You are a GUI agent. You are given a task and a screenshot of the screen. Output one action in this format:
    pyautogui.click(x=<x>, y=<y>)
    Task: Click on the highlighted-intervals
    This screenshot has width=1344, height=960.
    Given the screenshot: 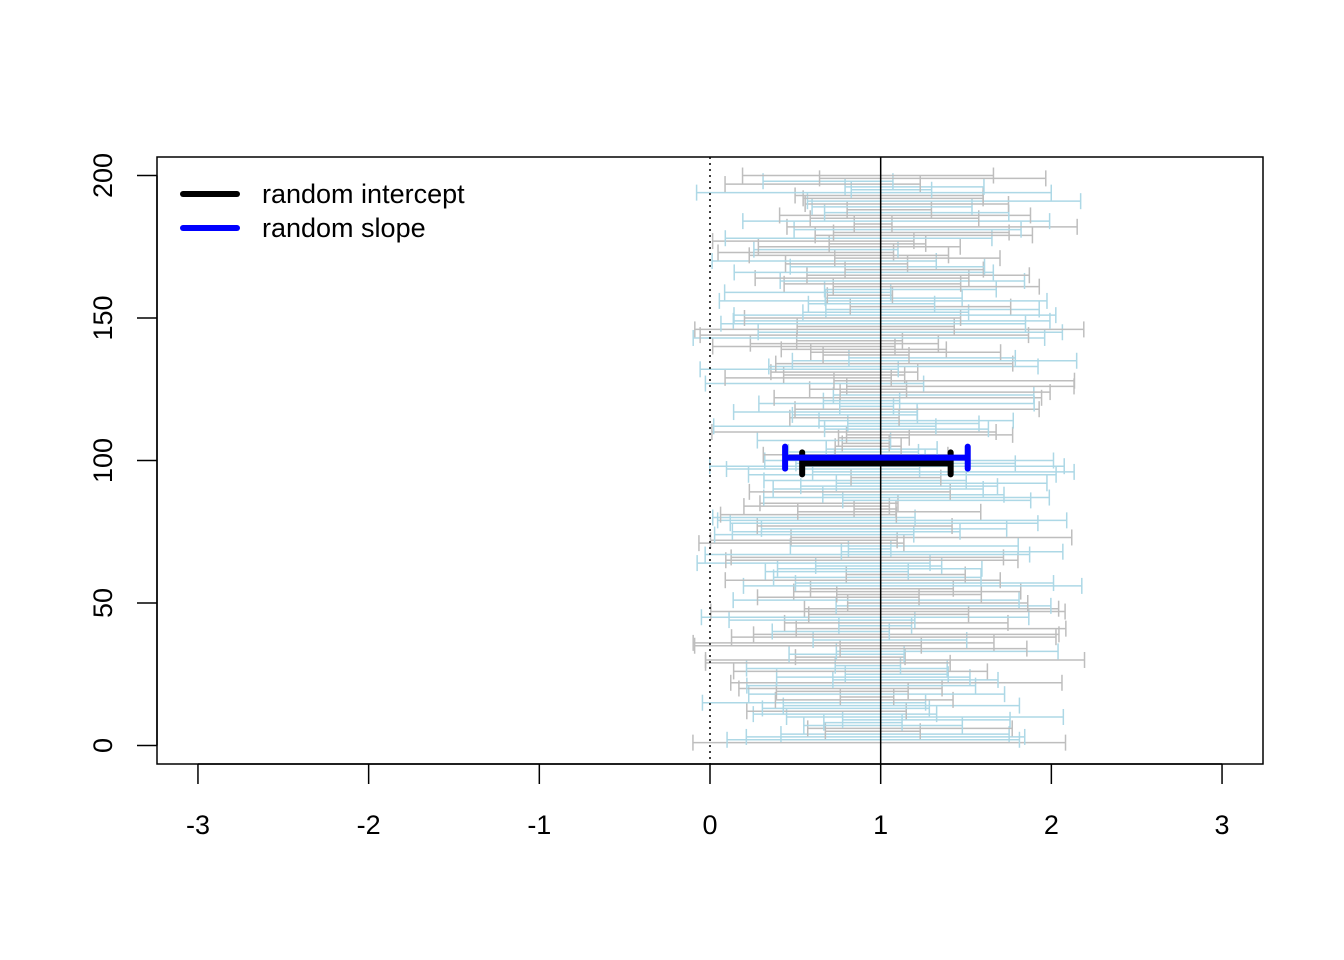 What is the action you would take?
    pyautogui.click(x=876, y=460)
    